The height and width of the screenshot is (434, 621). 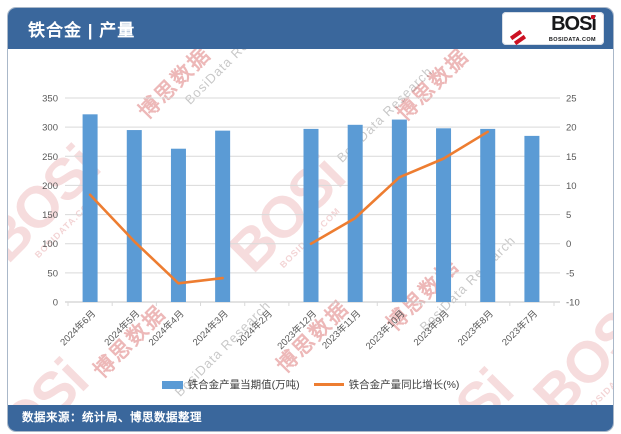 I want to click on legend-bar-label: 铁合金产量当期值(万吨), so click(x=243, y=385).